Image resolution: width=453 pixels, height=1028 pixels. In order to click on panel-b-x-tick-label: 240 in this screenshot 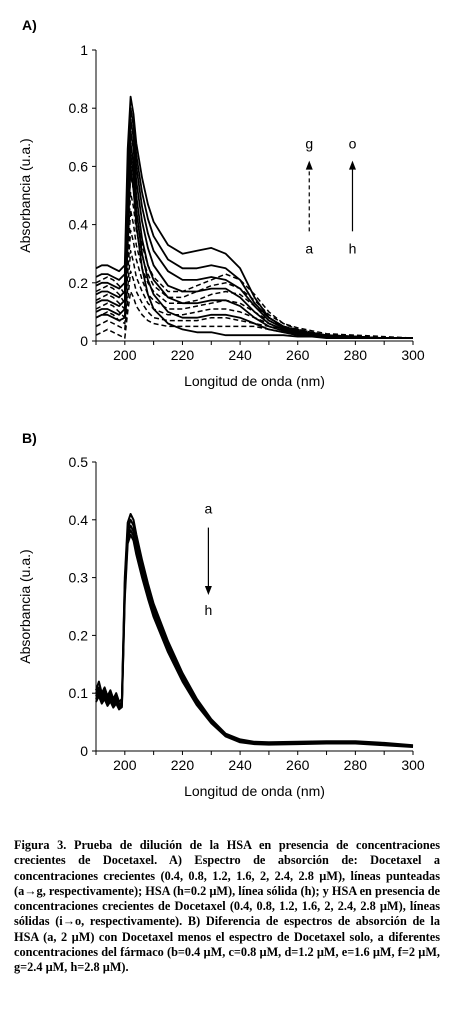, I will do `click(240, 765)`.